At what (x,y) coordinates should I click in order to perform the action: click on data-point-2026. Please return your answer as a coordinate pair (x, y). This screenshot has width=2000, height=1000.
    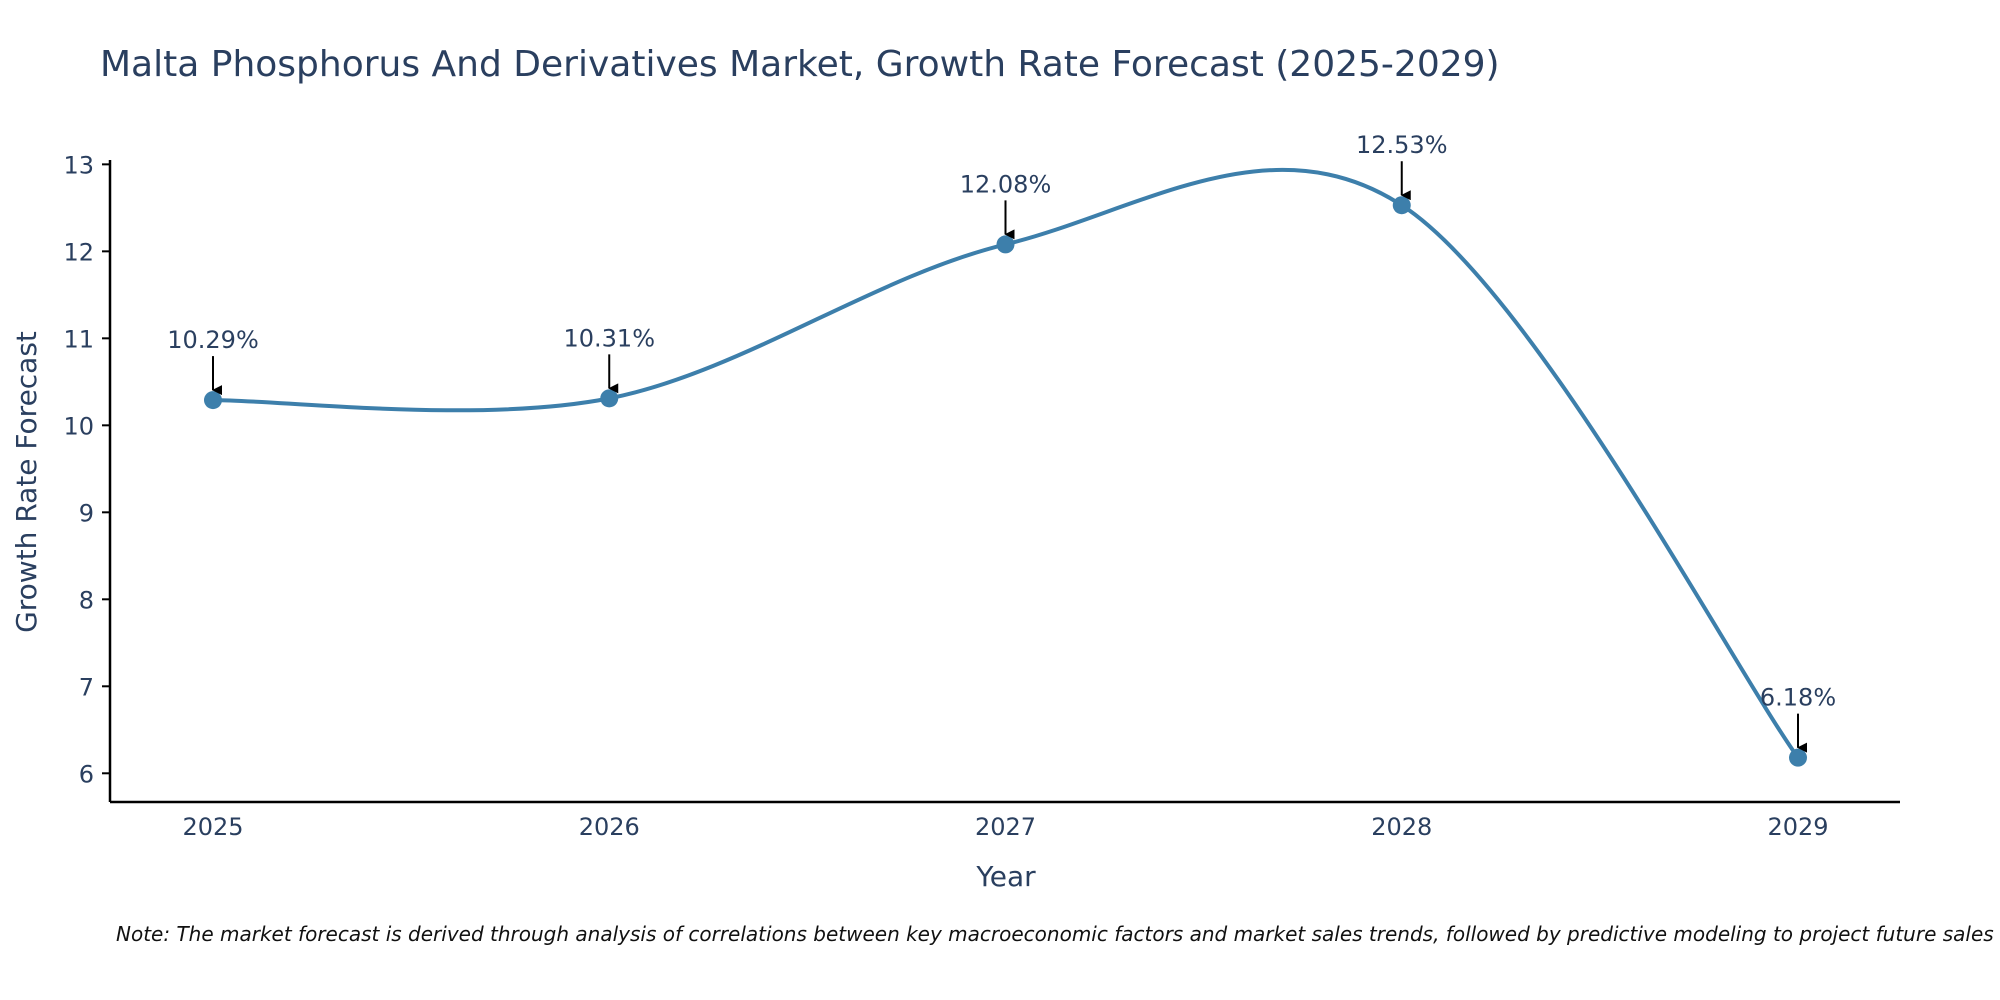
    Looking at the image, I should click on (609, 398).